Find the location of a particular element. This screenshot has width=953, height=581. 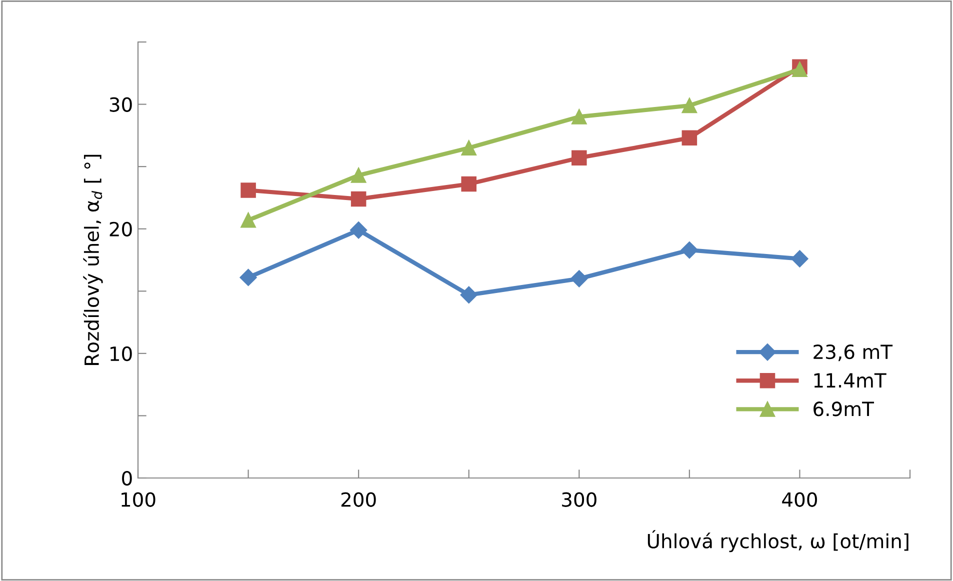

legend-label: 11.4mT is located at coordinates (850, 380).